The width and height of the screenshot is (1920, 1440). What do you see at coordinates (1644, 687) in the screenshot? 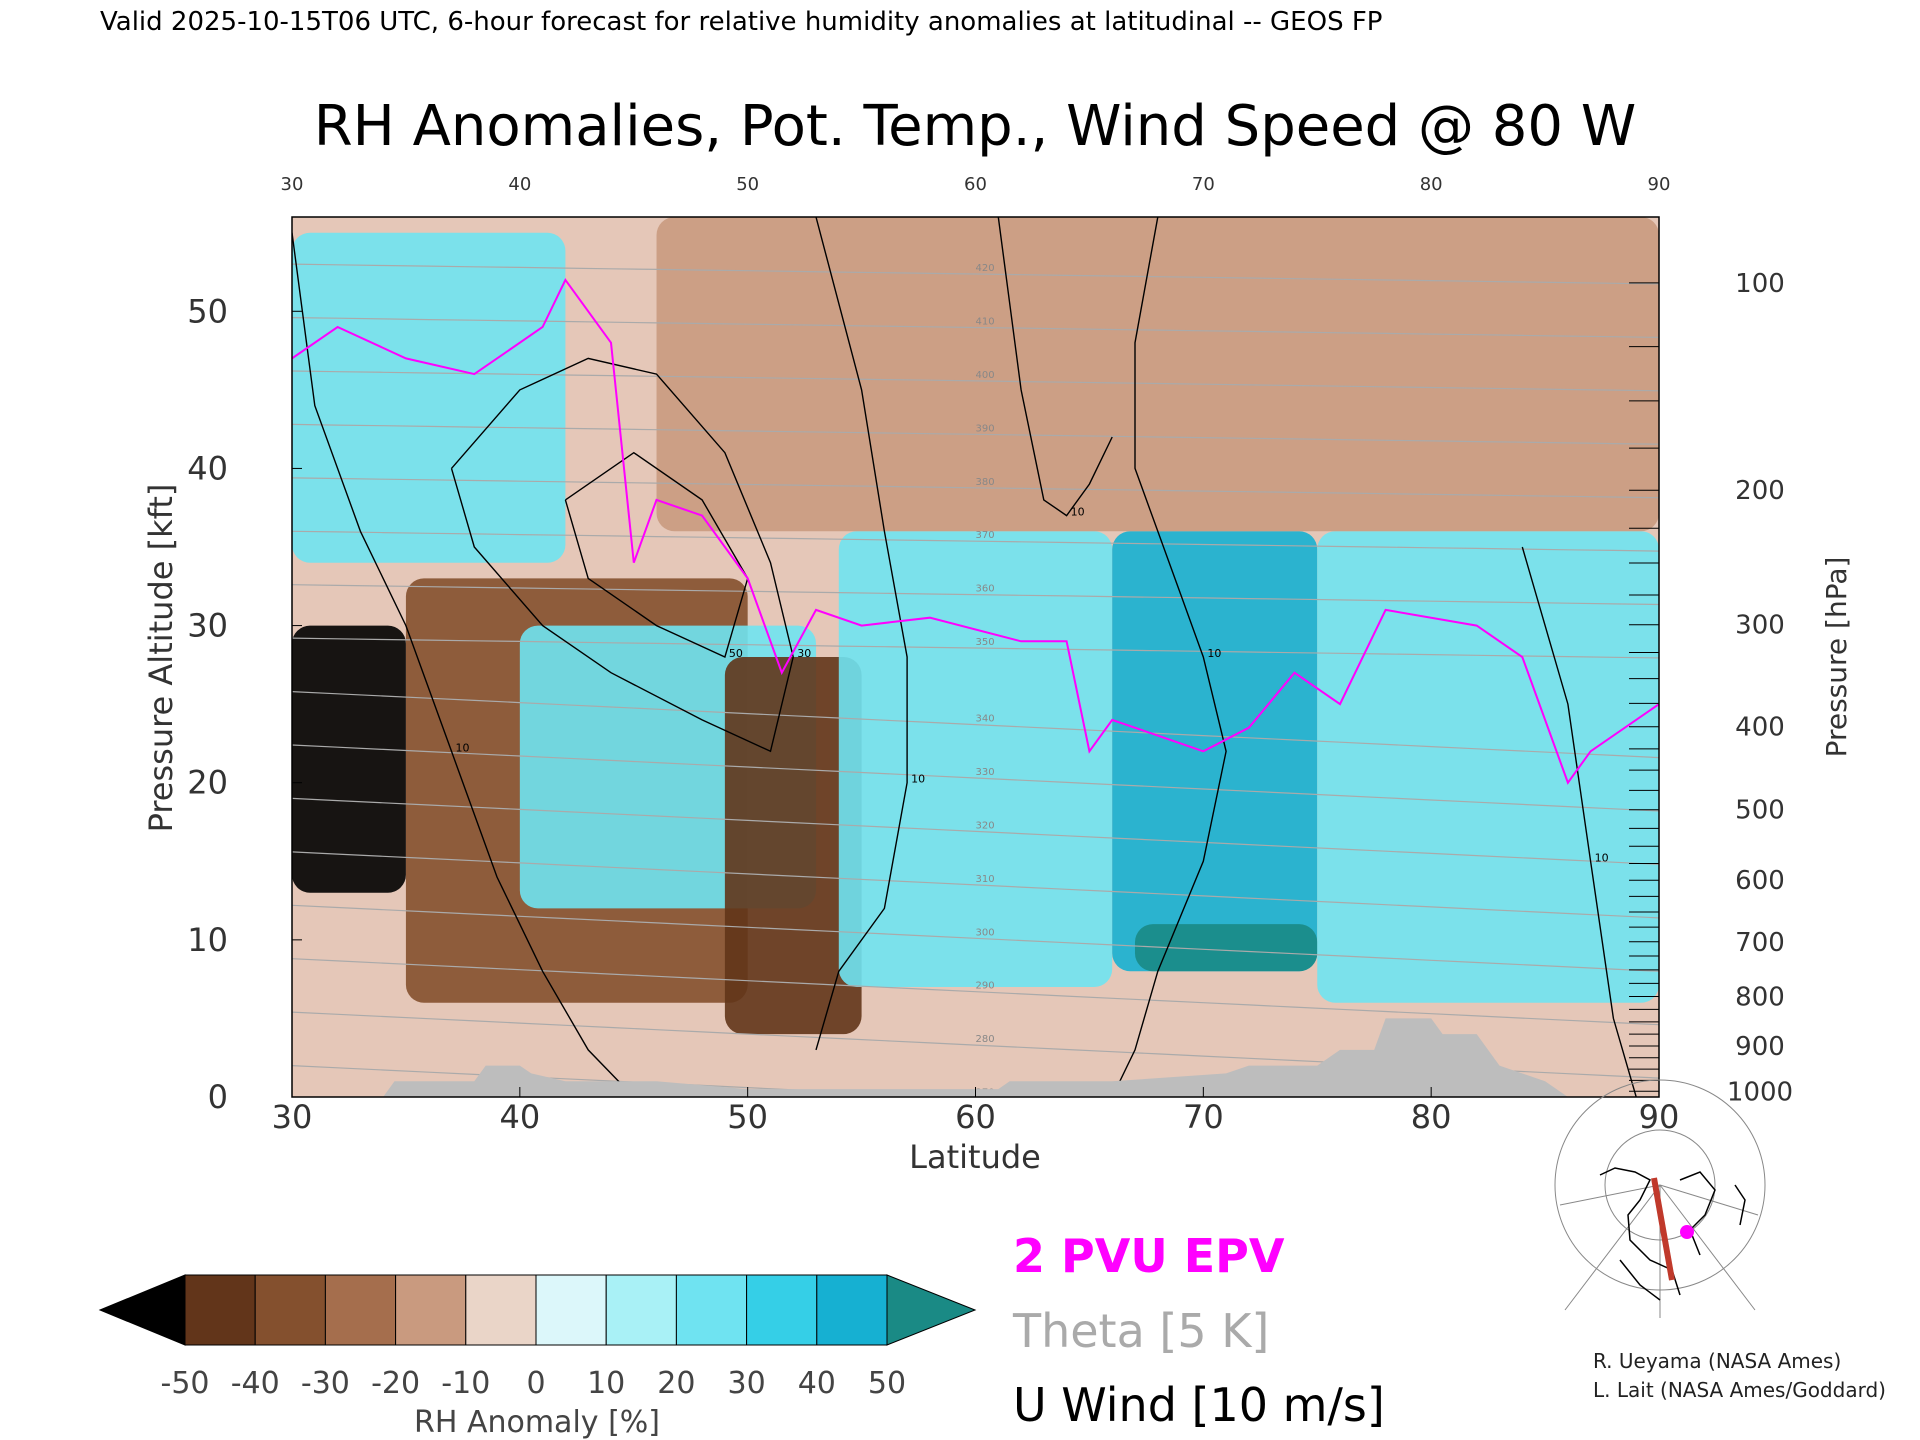
I see `pressure-tick-marks` at bounding box center [1644, 687].